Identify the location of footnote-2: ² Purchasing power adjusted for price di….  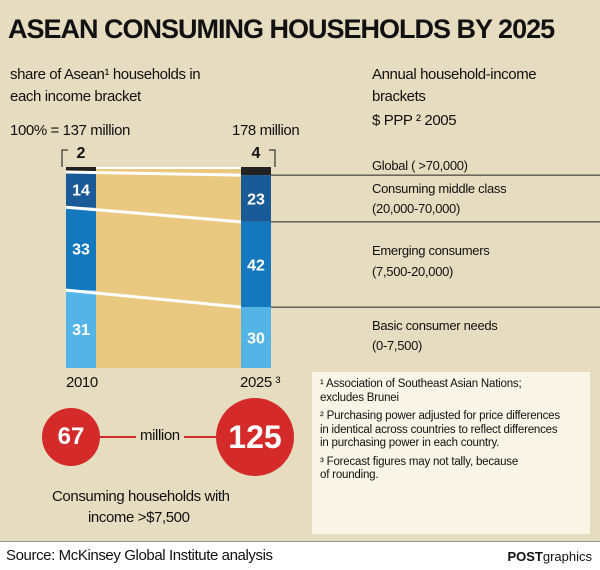
(440, 429).